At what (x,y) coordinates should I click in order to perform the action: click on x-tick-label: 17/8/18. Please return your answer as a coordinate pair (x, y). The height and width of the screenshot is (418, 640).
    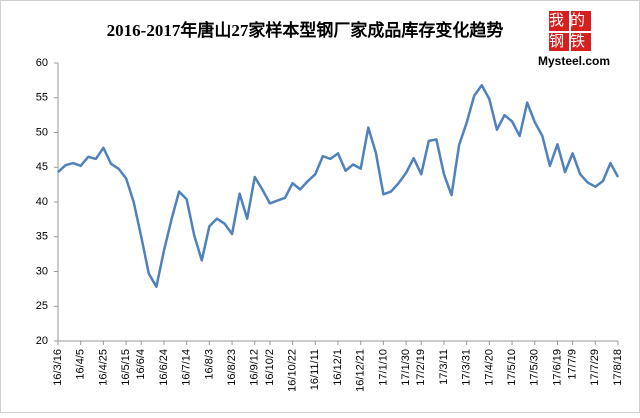
    Looking at the image, I should click on (618, 367).